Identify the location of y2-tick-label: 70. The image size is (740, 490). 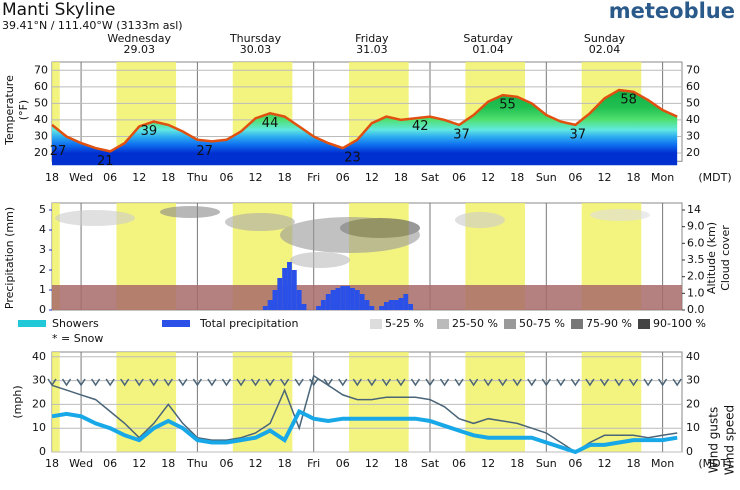
(693, 69).